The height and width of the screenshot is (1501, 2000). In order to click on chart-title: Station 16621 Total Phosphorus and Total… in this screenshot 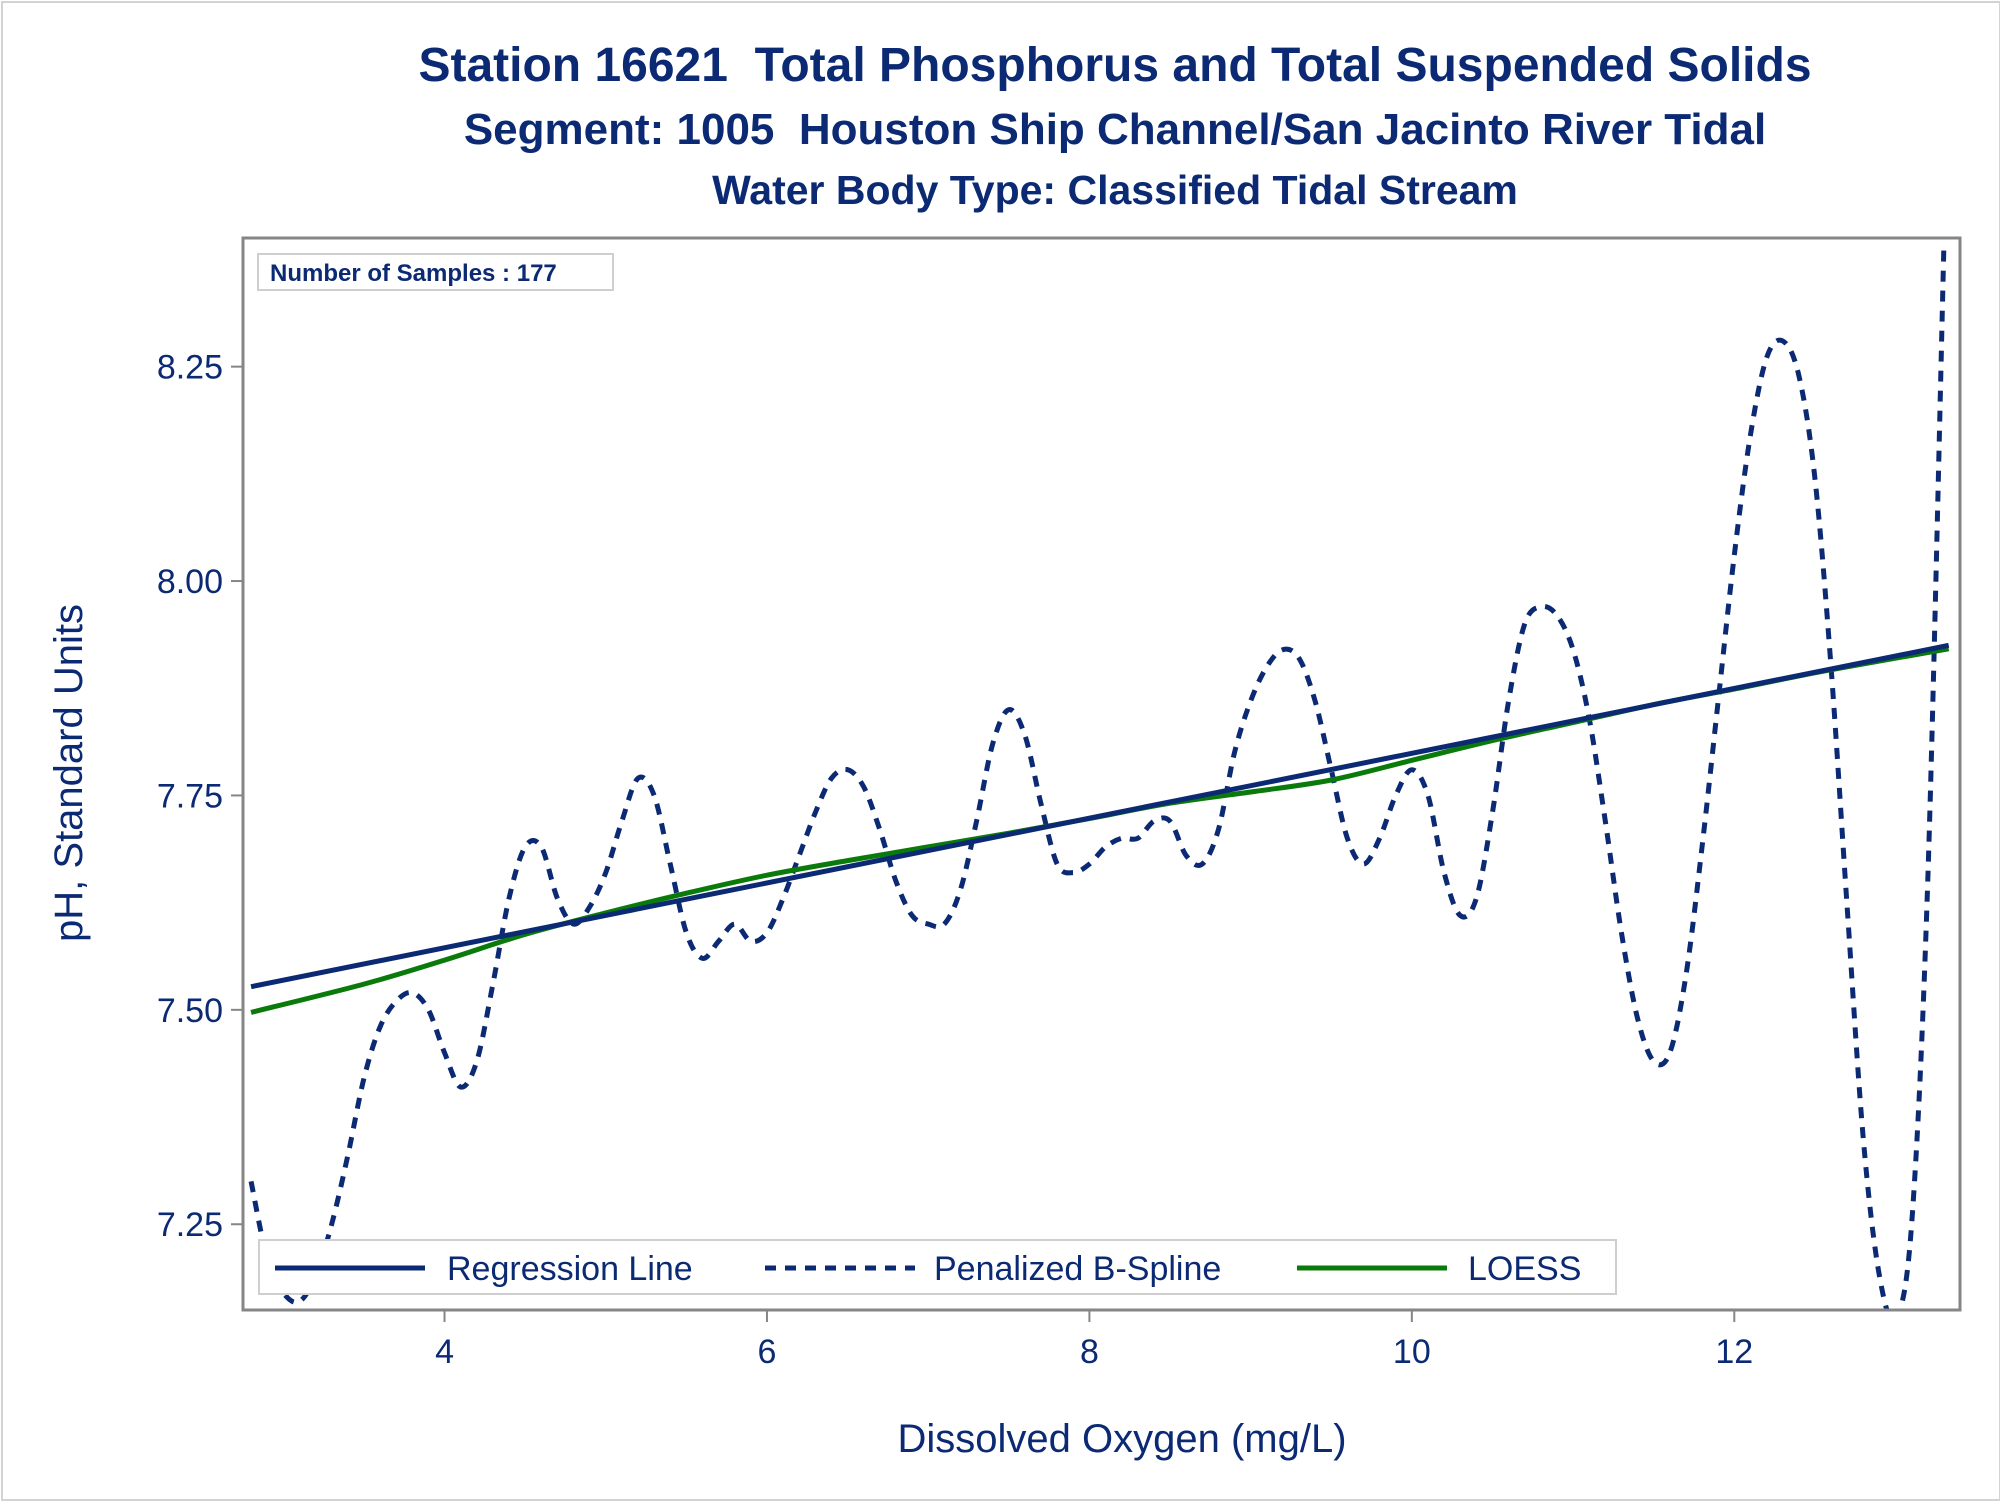, I will do `click(1115, 65)`.